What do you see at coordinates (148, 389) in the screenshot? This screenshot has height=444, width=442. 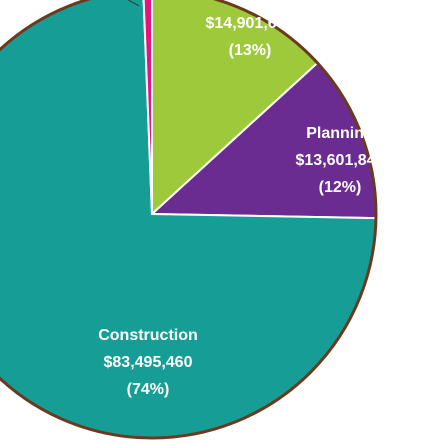 I see `percent-label: (74%)` at bounding box center [148, 389].